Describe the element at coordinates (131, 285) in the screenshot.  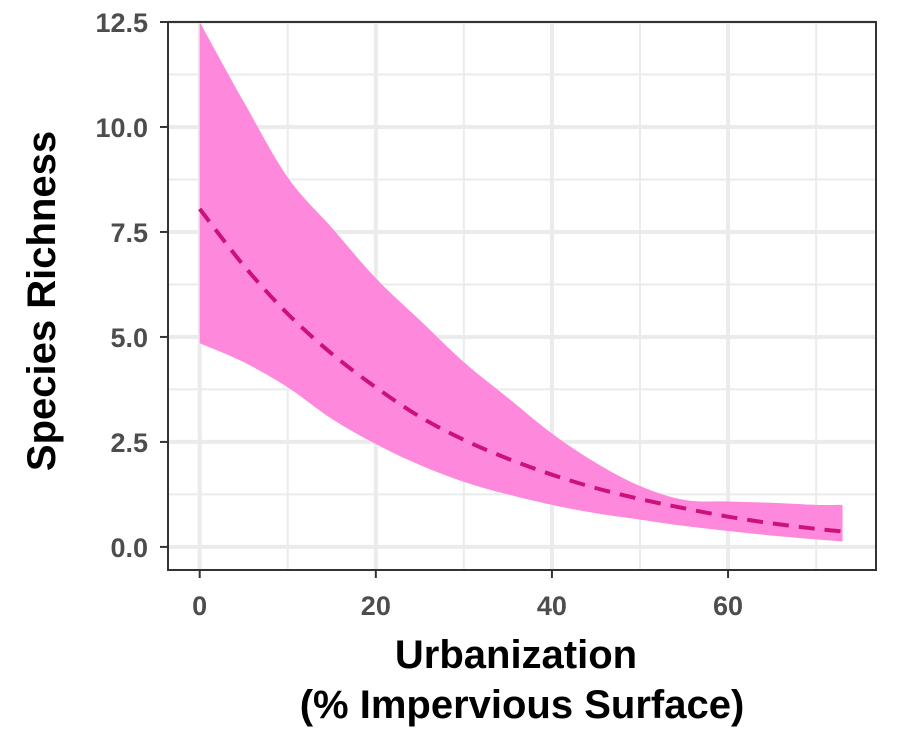
I see `y-axis-ticks: 0.0 2.5 5.0 7.5 10.0 12.5` at that location.